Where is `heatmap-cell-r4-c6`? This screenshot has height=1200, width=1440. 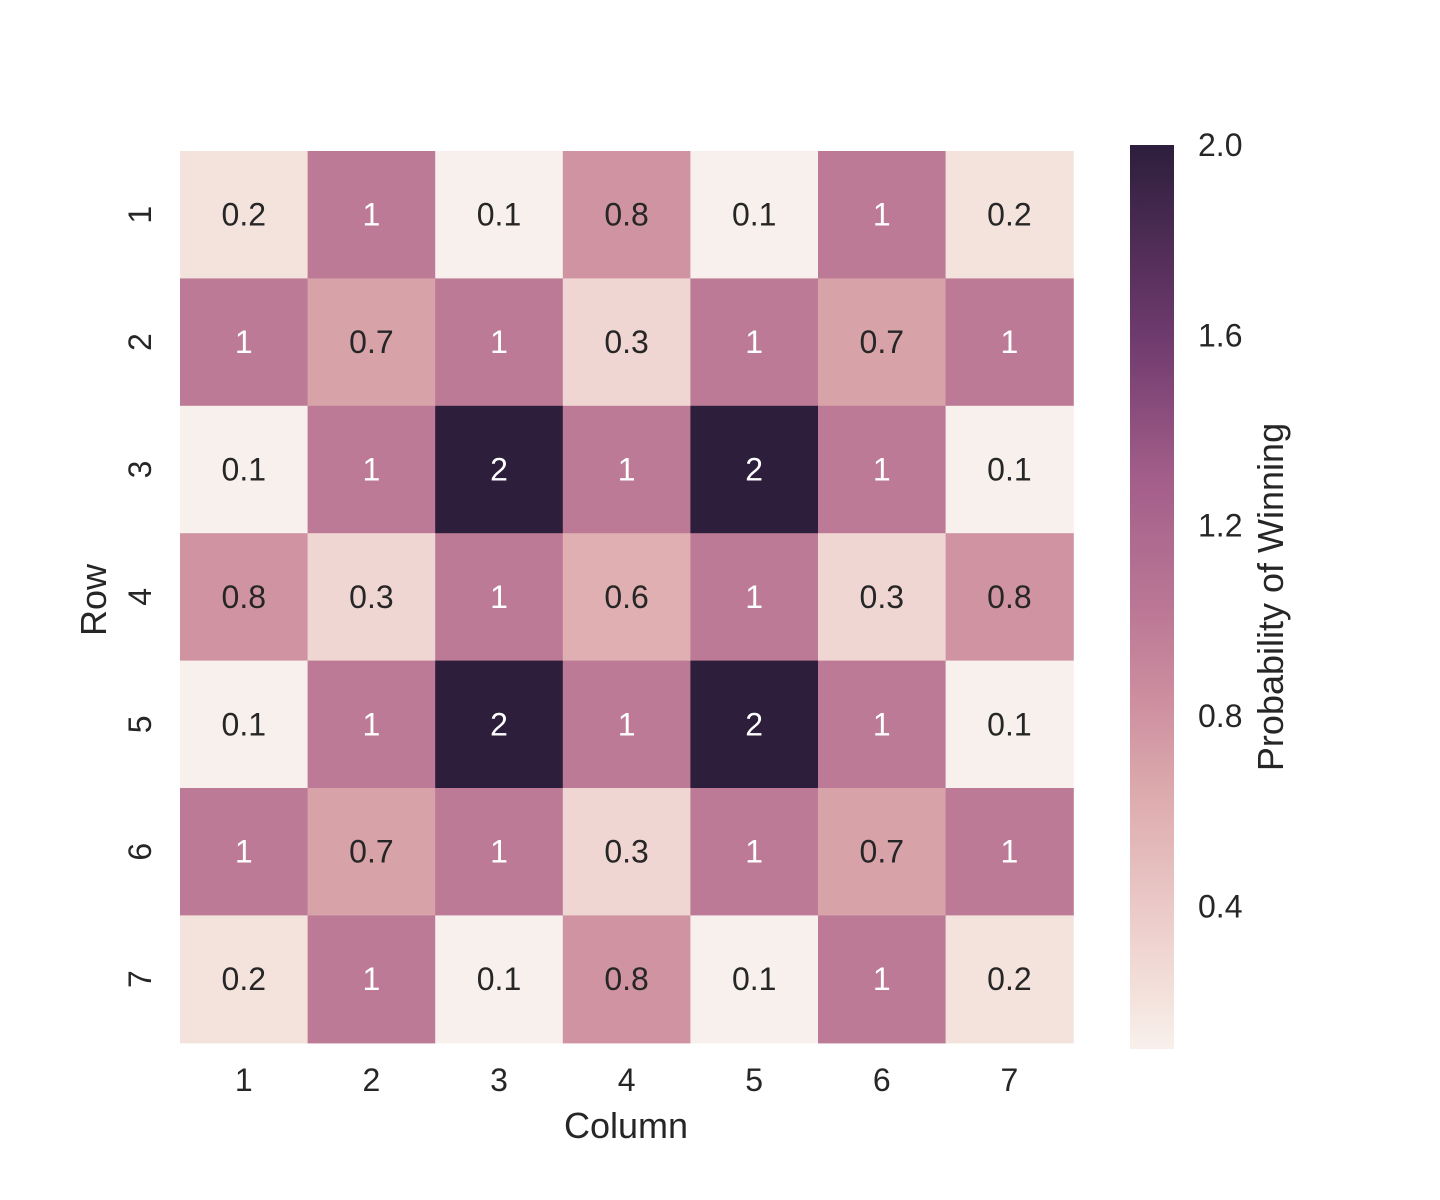 heatmap-cell-r4-c6 is located at coordinates (882, 597).